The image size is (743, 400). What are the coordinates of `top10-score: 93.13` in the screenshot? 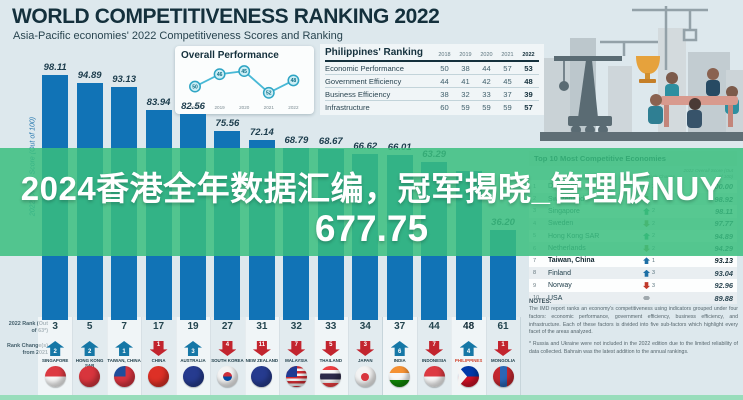 It's located at (724, 261).